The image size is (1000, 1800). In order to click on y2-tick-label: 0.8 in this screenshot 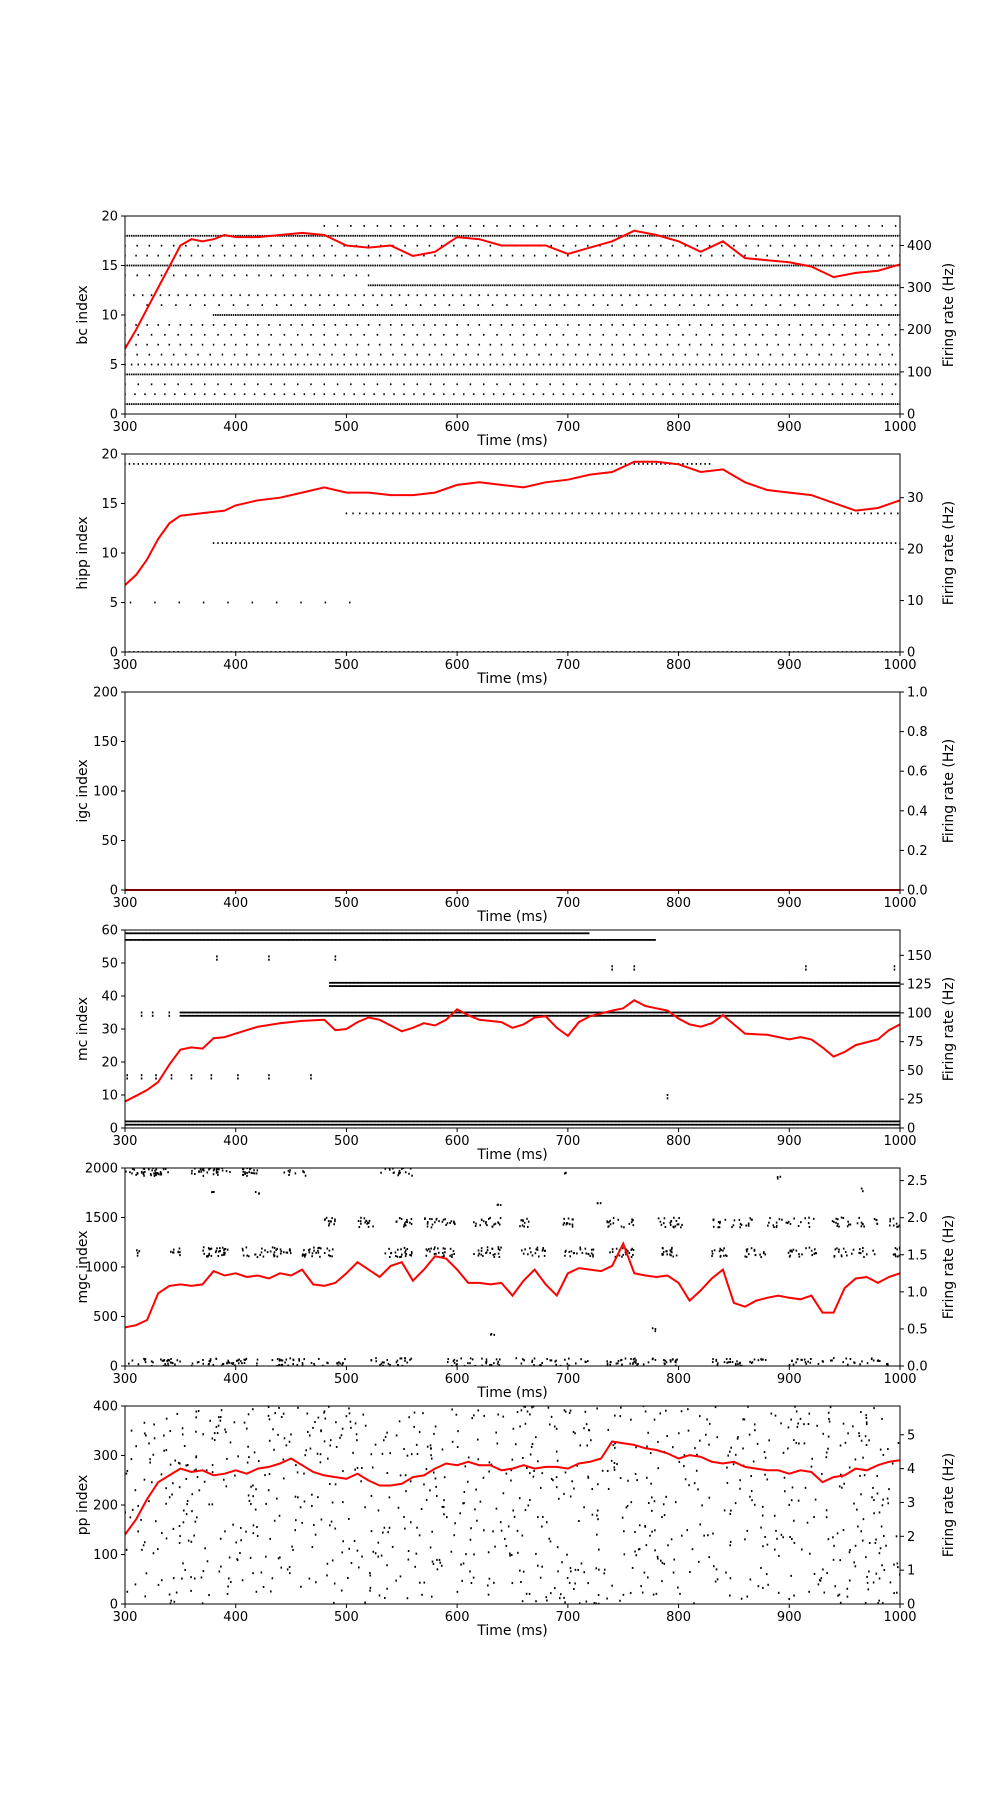, I will do `click(917, 732)`.